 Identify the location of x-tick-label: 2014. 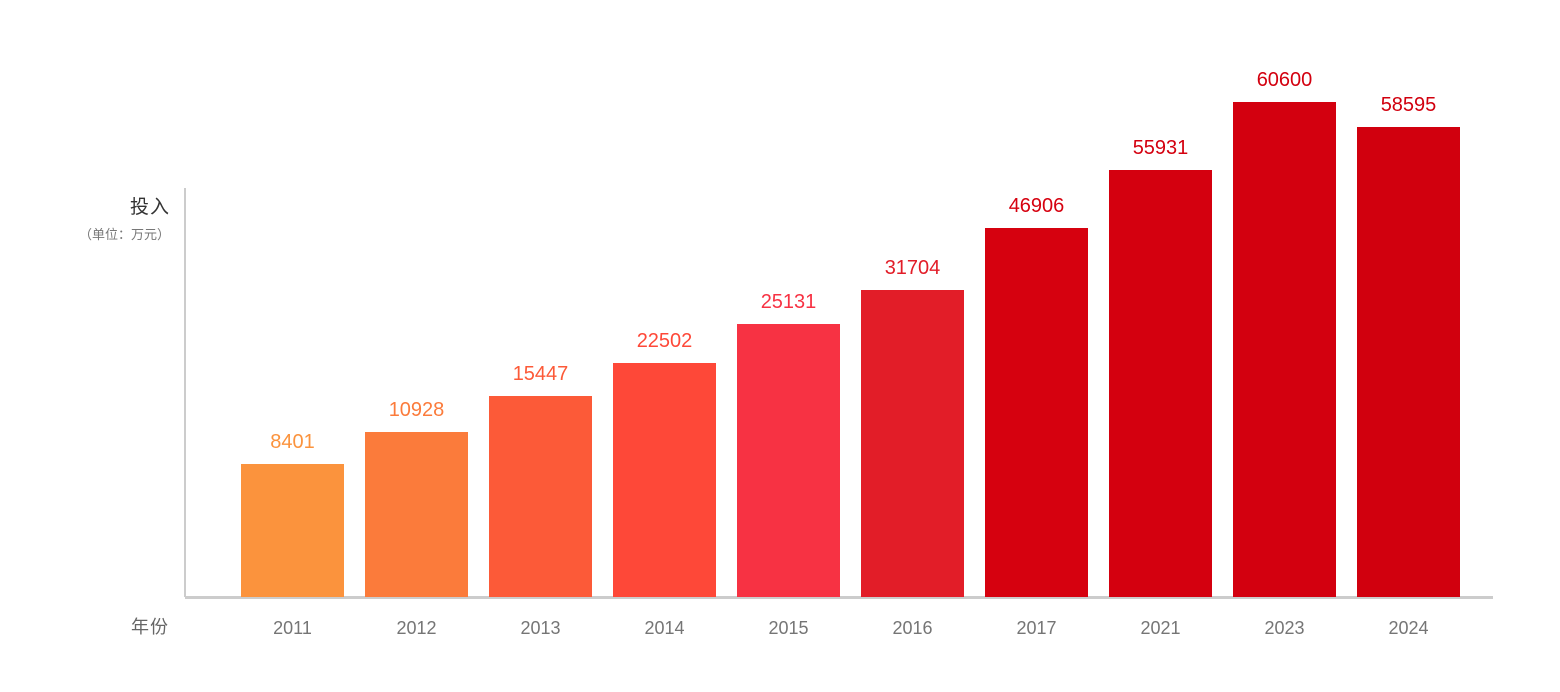
(664, 628).